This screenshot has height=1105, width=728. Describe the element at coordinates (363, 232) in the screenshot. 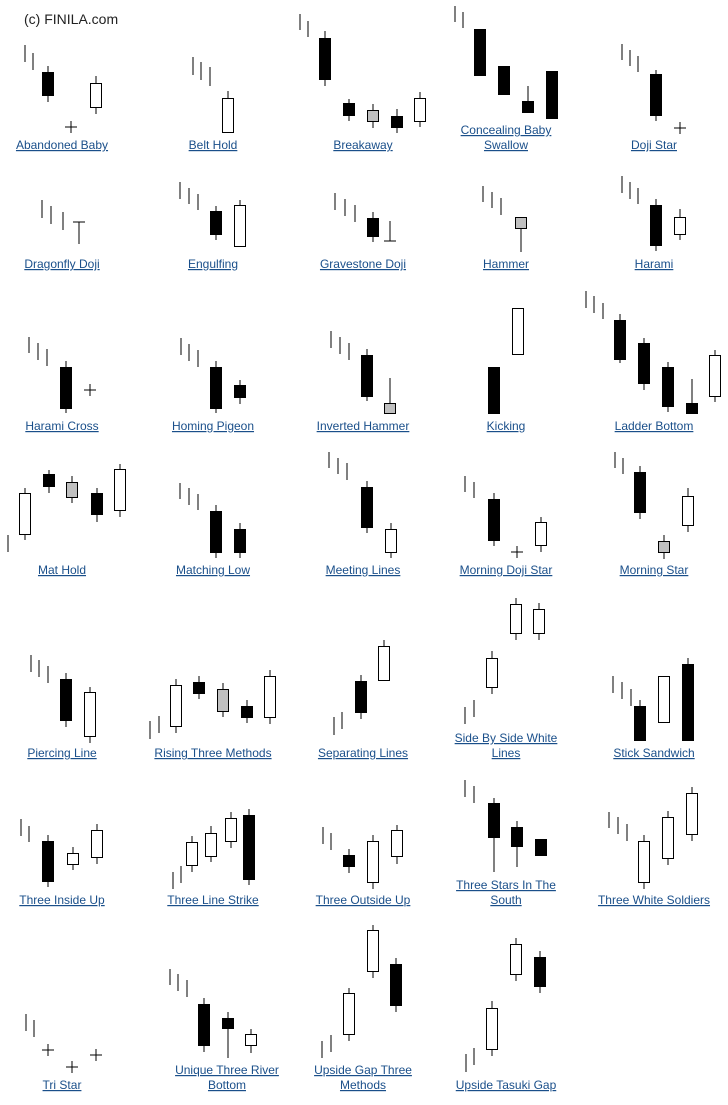

I see `pattern-gravestone-doji: Gravestone Doji` at that location.